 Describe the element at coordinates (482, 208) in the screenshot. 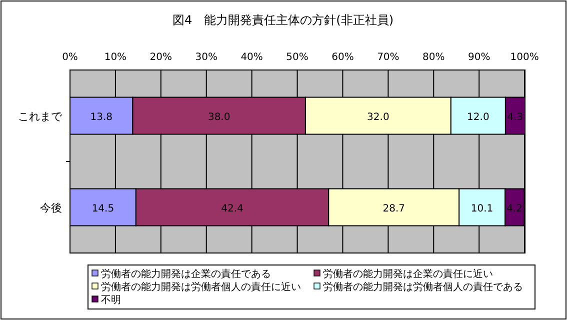

I see `data-label: 10.1` at that location.